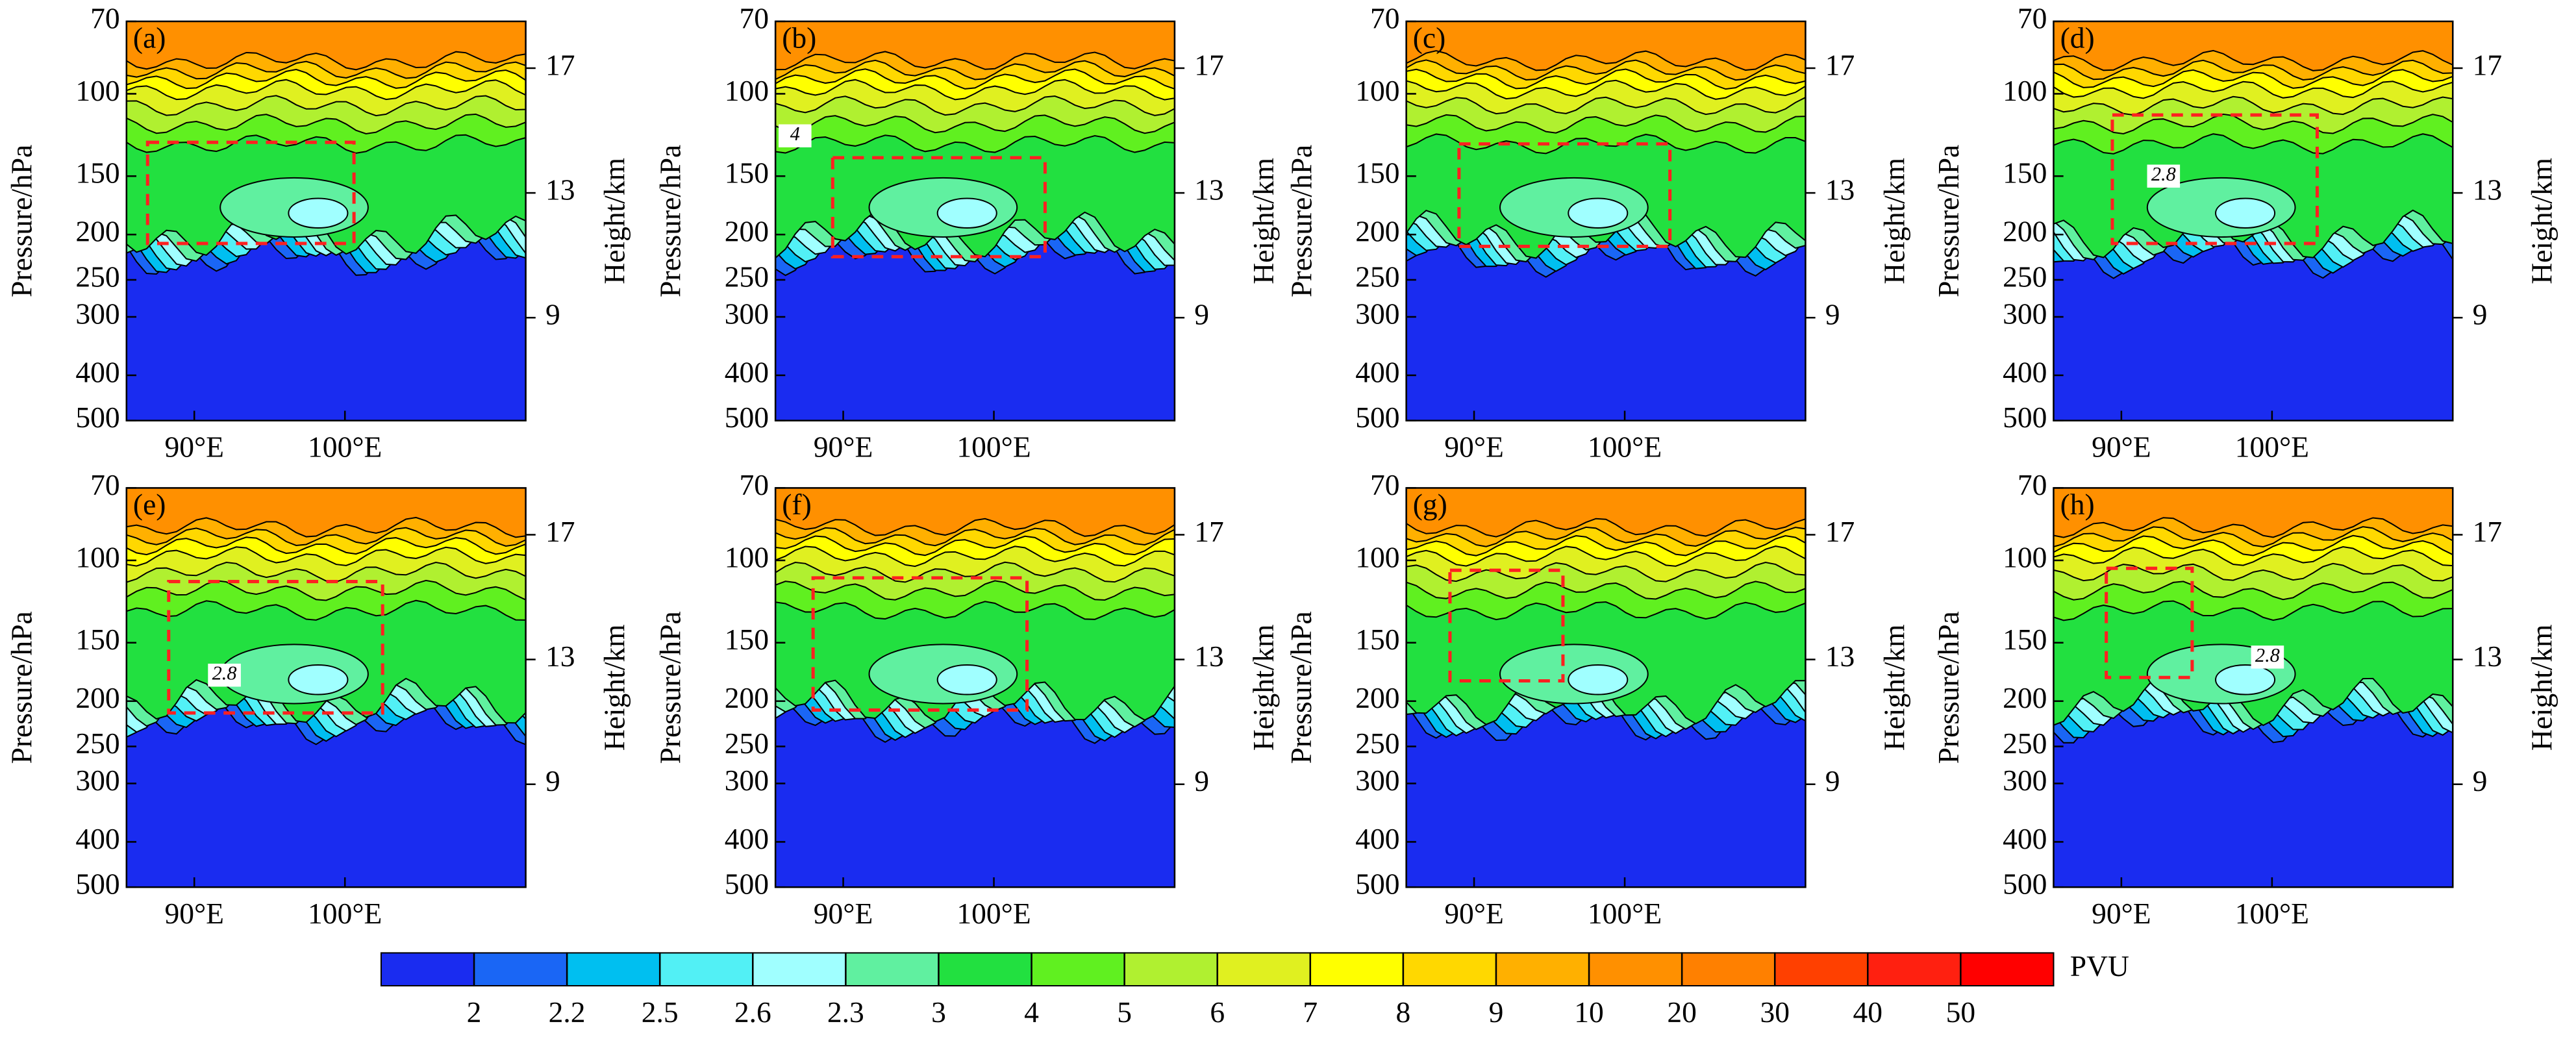 Image resolution: width=2576 pixels, height=1039 pixels. What do you see at coordinates (224, 675) in the screenshot?
I see `annotation-bg` at bounding box center [224, 675].